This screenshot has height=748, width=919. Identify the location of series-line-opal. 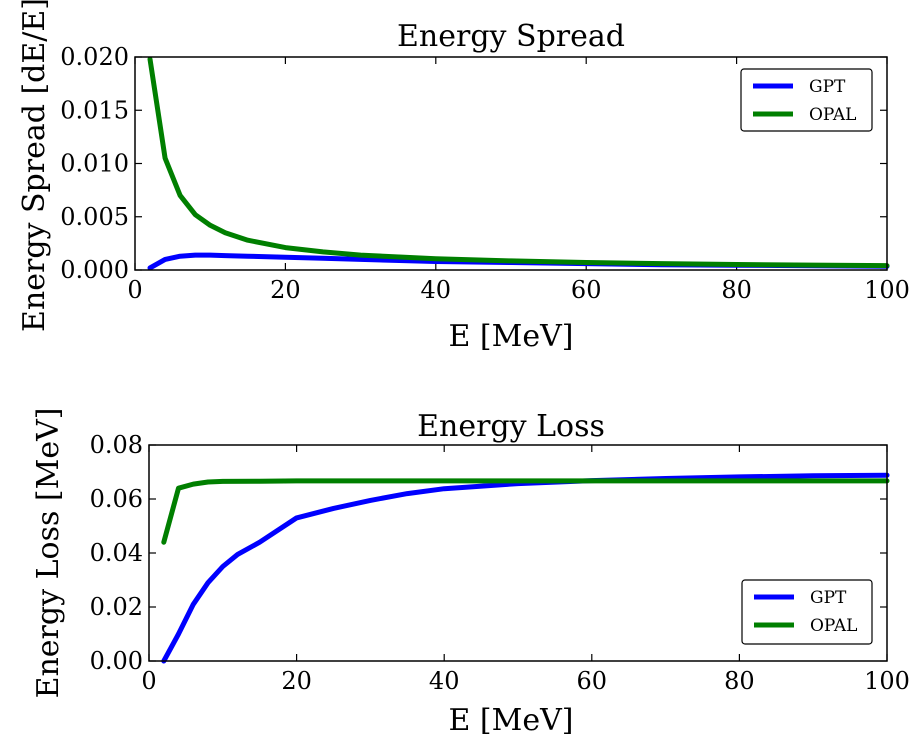
(525, 511).